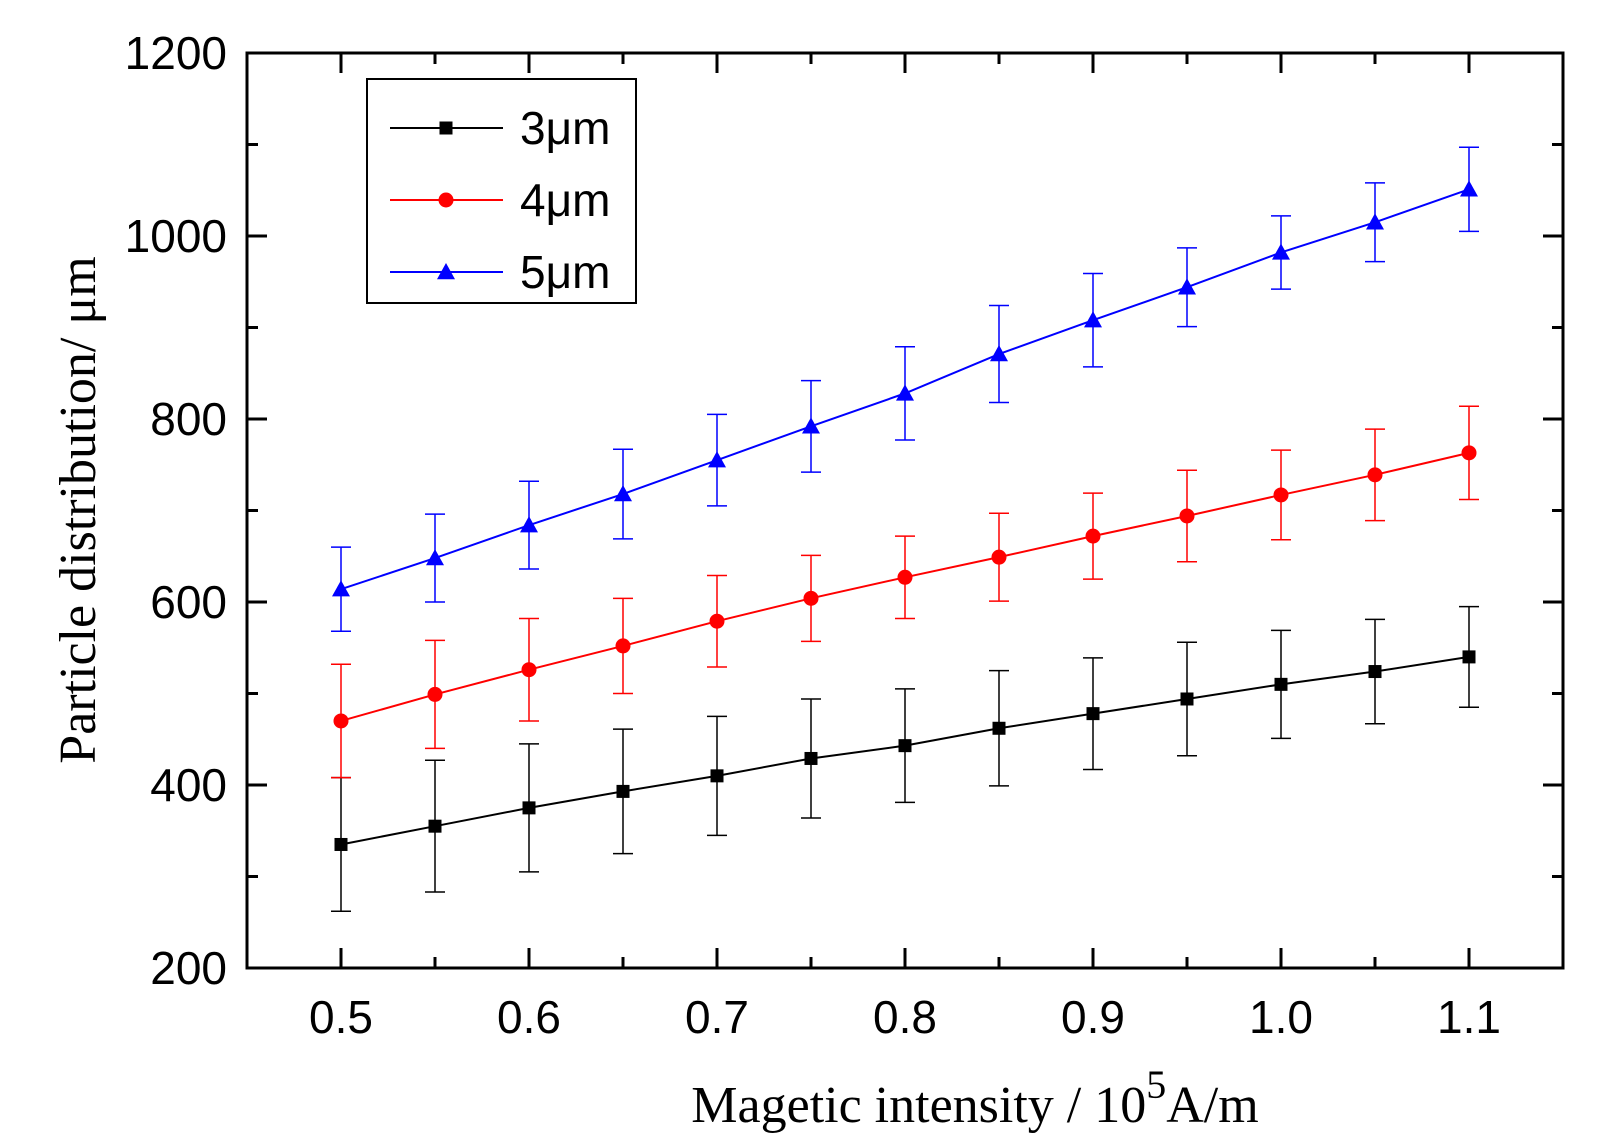  What do you see at coordinates (1093, 1017) in the screenshot?
I see `x-tick-label: 0.9` at bounding box center [1093, 1017].